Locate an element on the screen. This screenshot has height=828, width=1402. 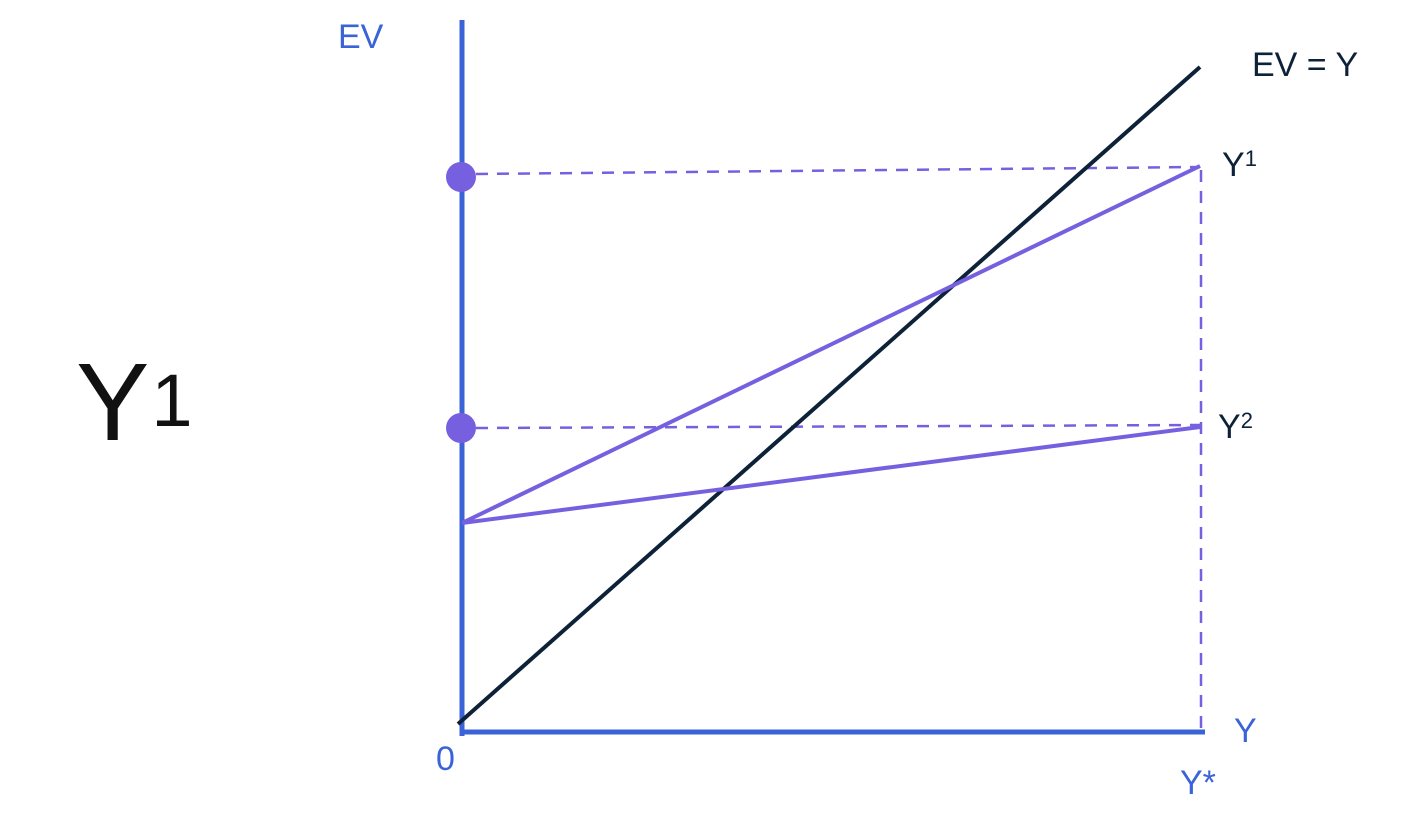
y2-label: Y2 is located at coordinates (1235, 427).